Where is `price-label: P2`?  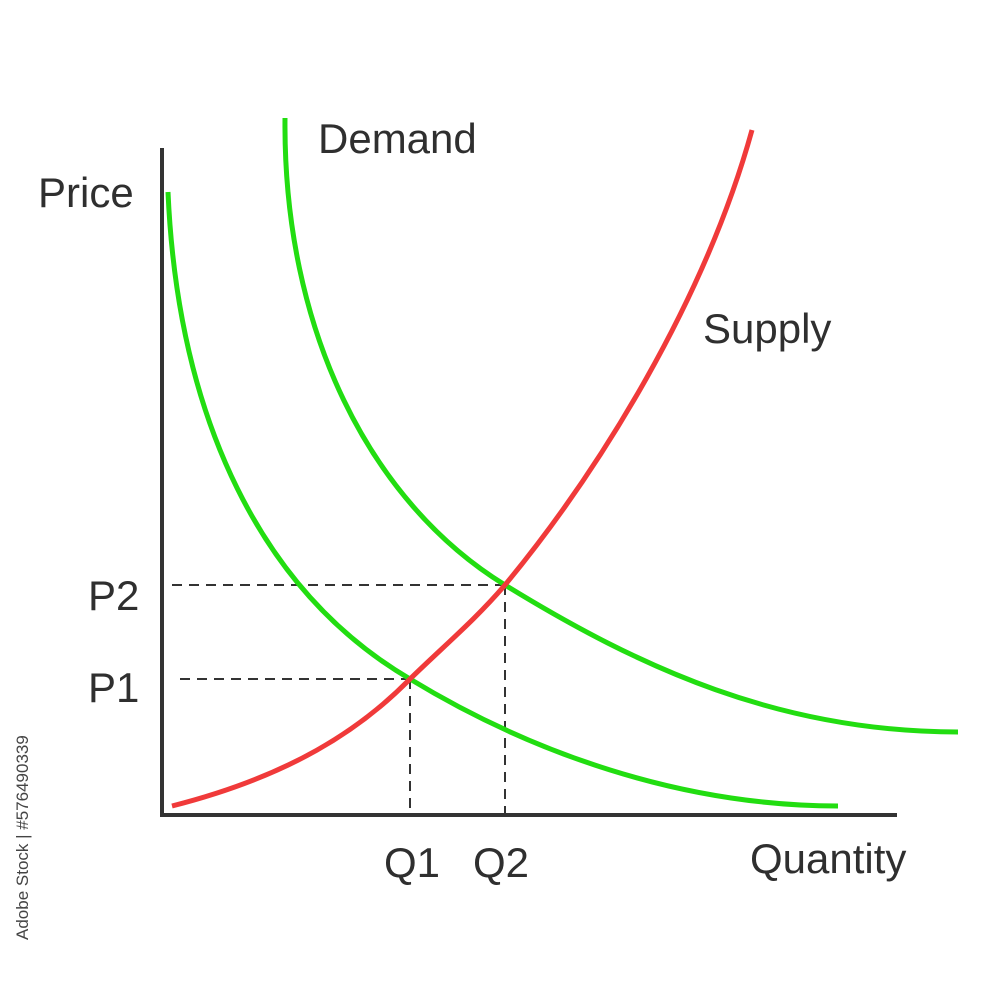
price-label: P2 is located at coordinates (113, 595).